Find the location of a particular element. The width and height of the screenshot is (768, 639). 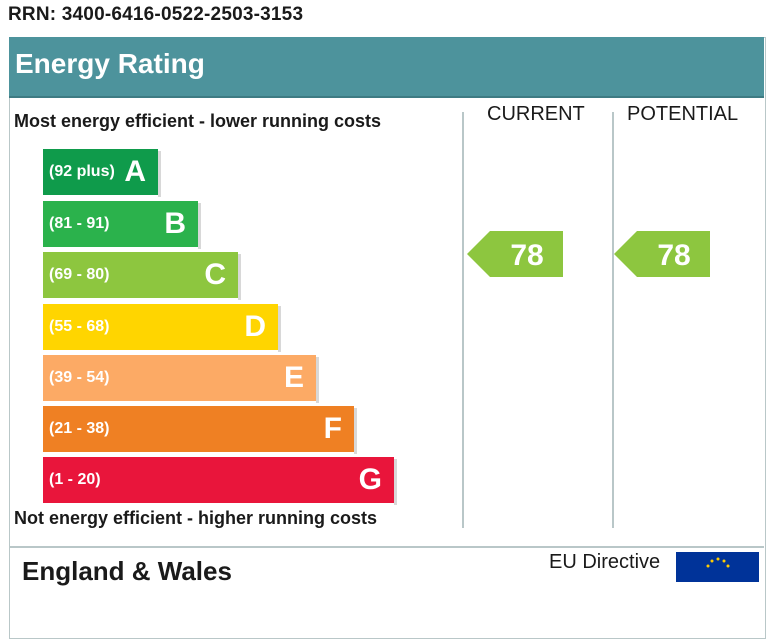

potential-rating-value: 78 is located at coordinates (673, 255).